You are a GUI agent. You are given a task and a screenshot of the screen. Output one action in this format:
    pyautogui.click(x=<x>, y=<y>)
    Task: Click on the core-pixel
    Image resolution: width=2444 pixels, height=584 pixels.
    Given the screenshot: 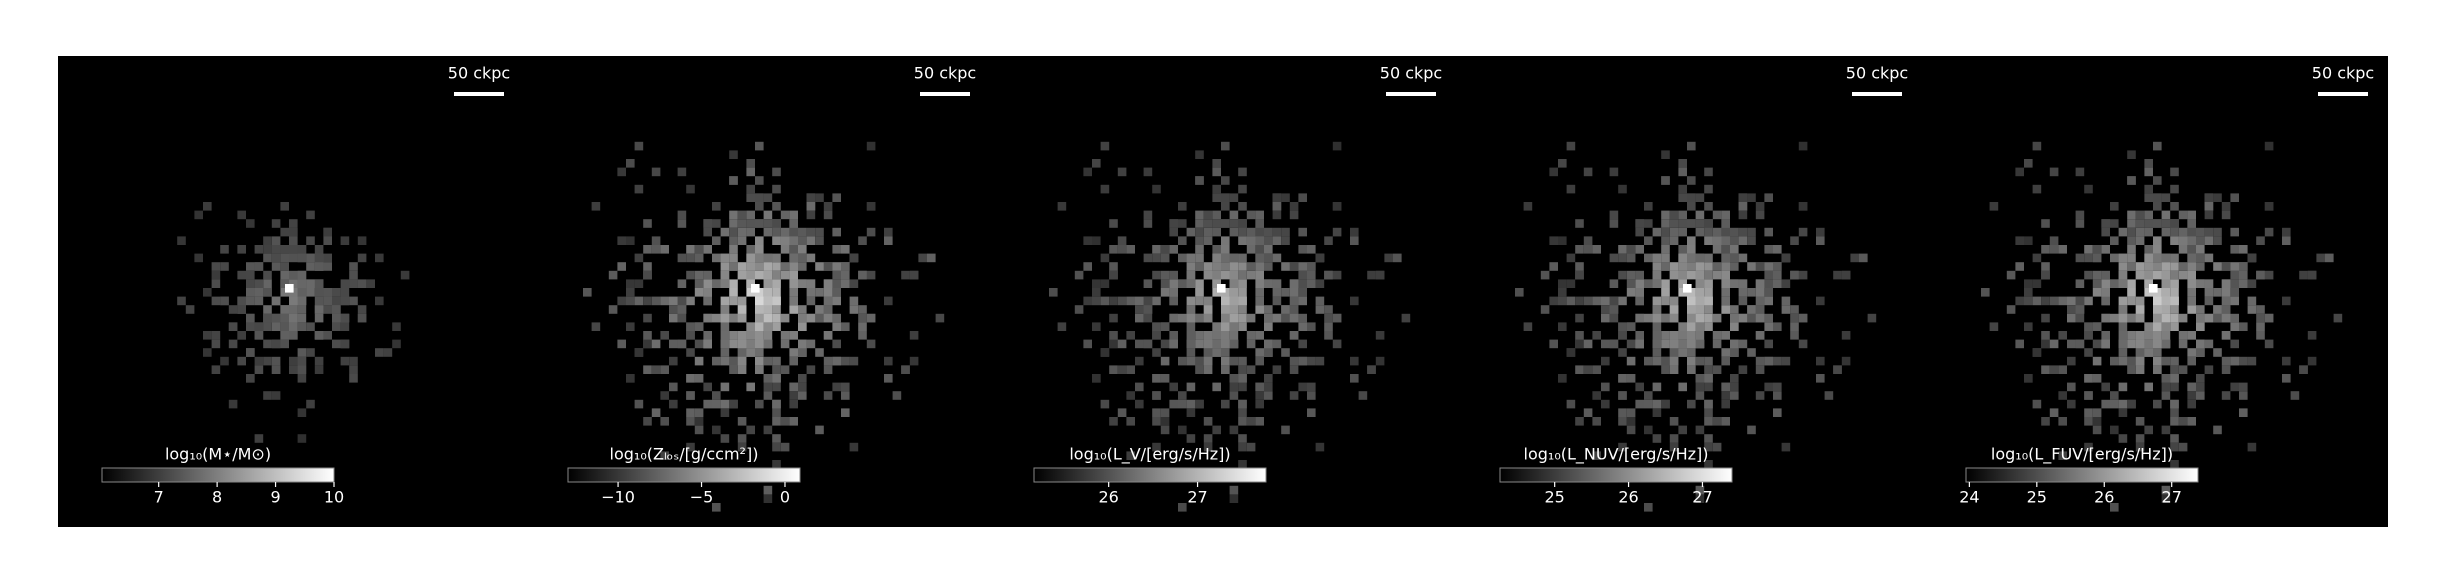 What is the action you would take?
    pyautogui.click(x=755, y=288)
    